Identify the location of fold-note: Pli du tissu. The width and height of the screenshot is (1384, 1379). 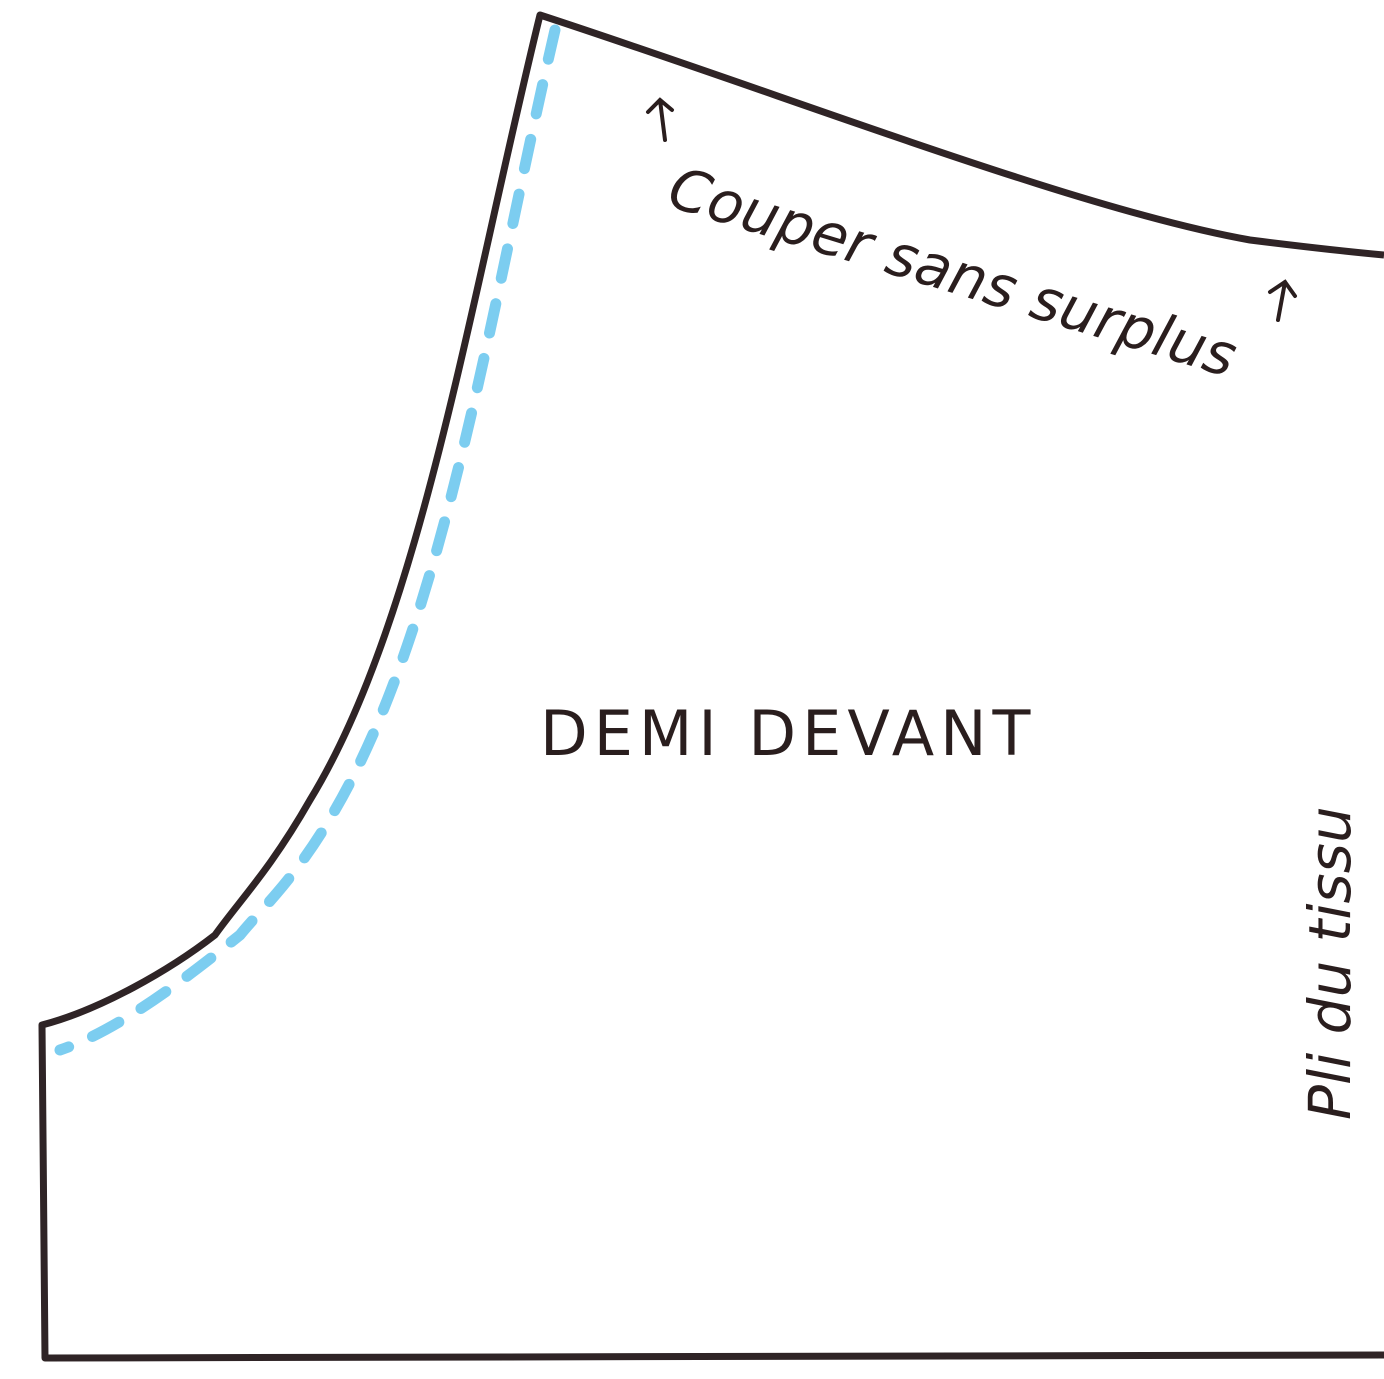
(1330, 963).